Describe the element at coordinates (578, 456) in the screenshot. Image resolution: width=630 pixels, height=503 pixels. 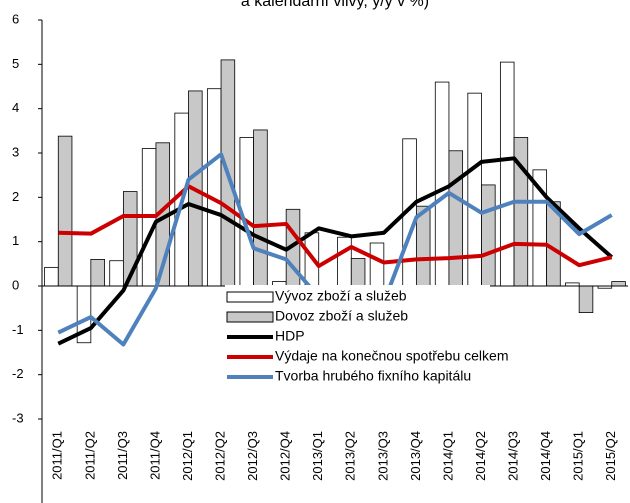
I see `x-tick-label: 2015/Q1` at that location.